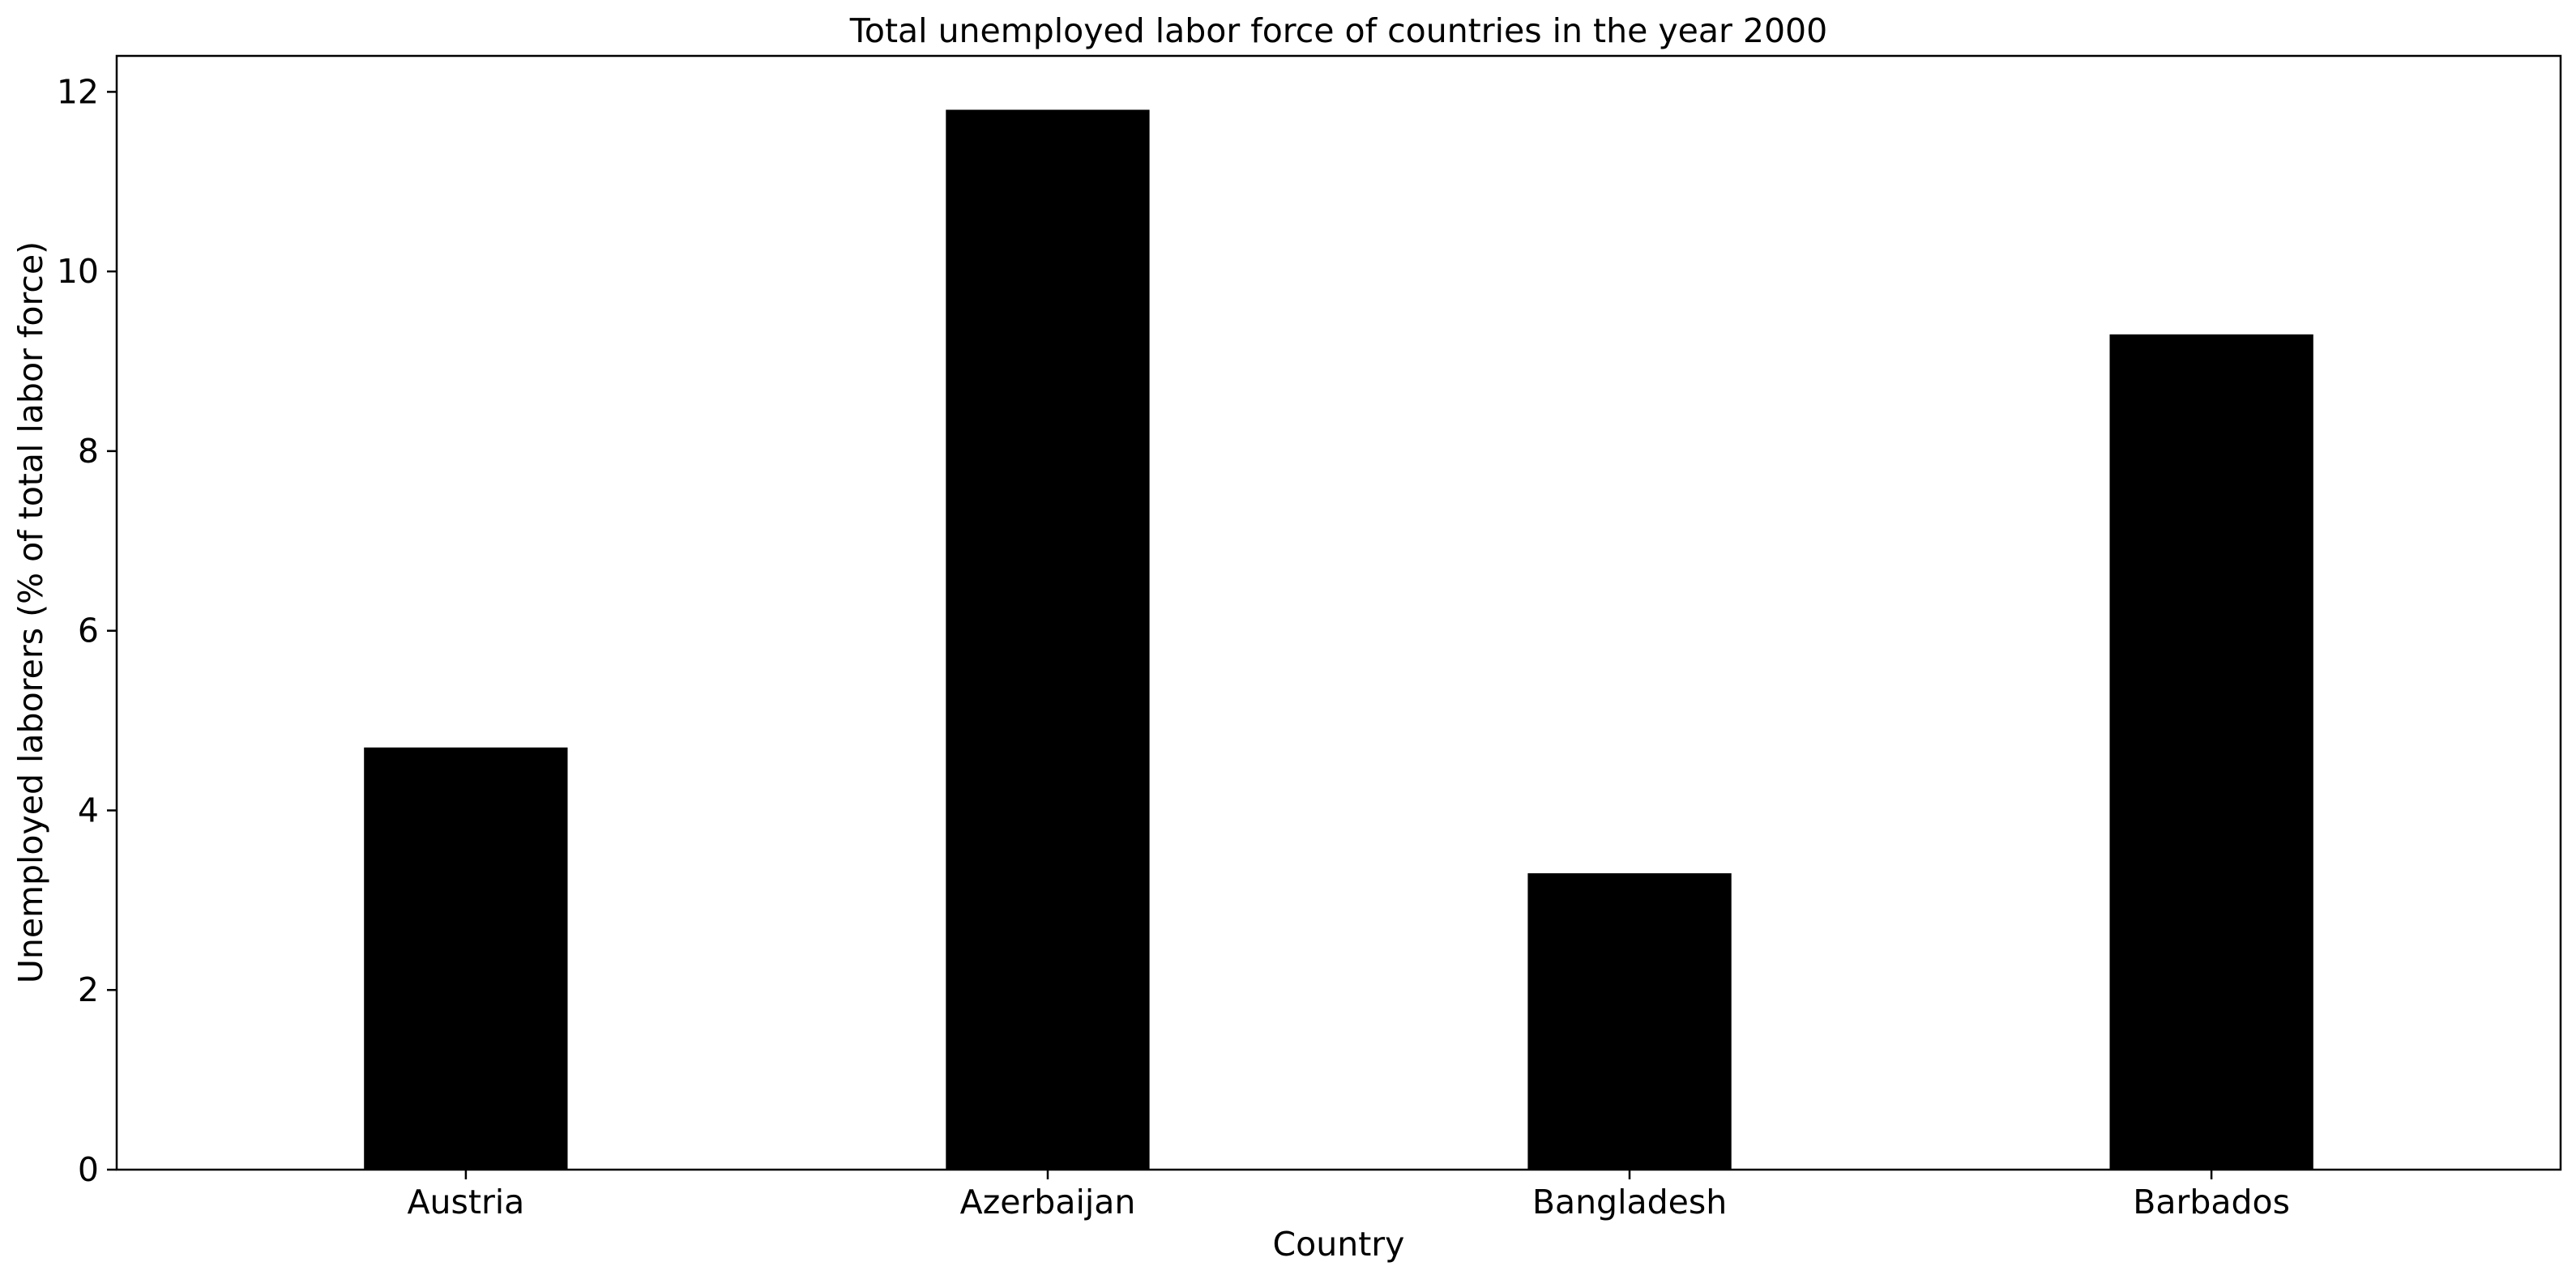  I want to click on bar-barbados, so click(2211, 752).